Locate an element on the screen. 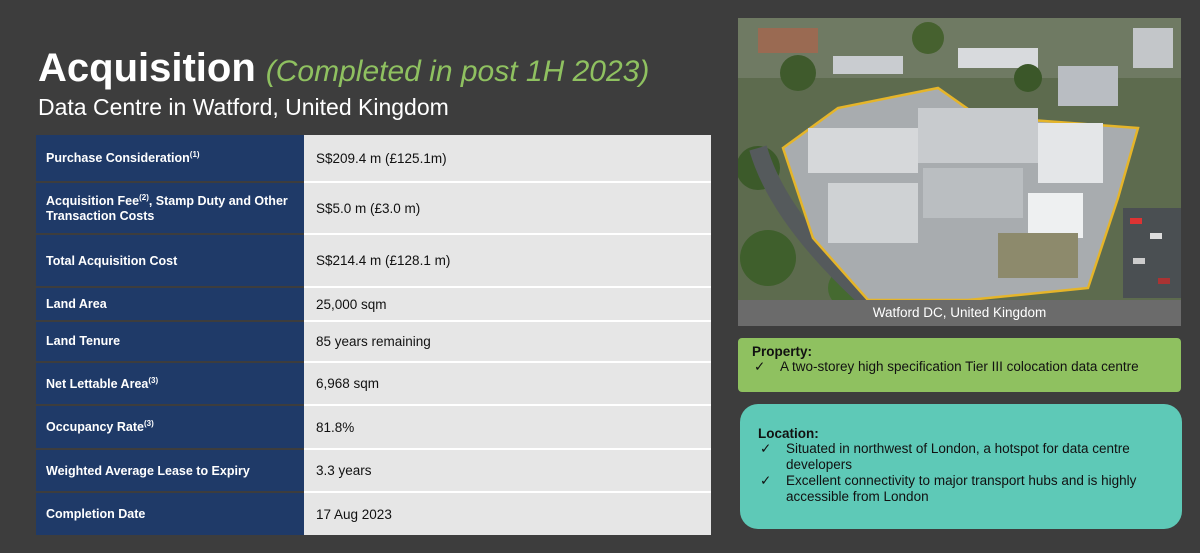 Image resolution: width=1200 pixels, height=553 pixels. row-value: S$214.4 m (£128.1 m) is located at coordinates (507, 261).